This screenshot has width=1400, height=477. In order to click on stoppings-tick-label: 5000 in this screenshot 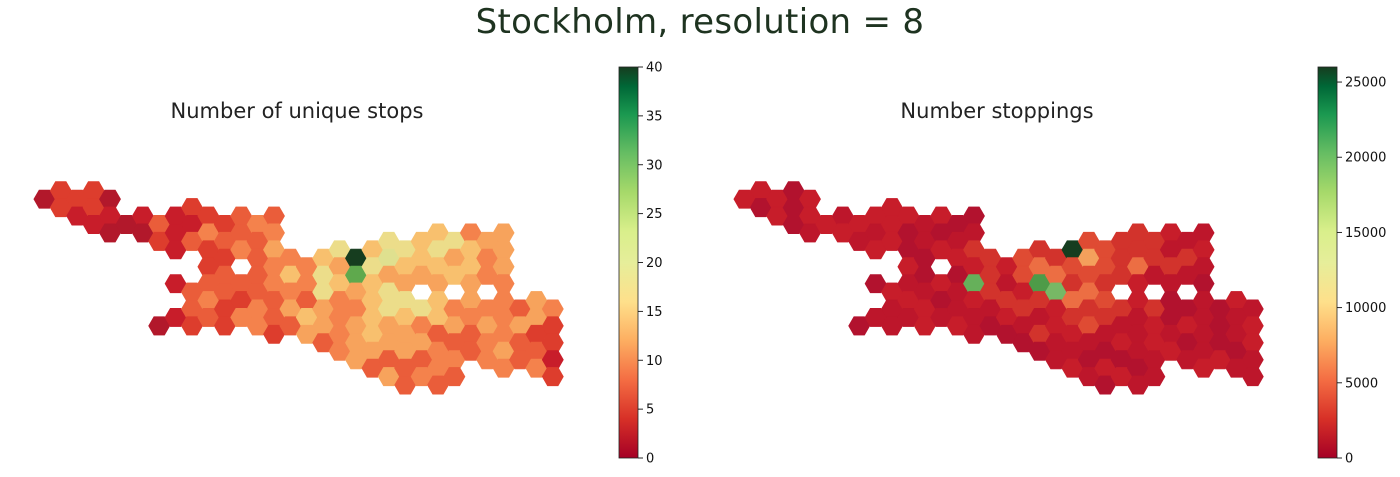, I will do `click(1361, 383)`.